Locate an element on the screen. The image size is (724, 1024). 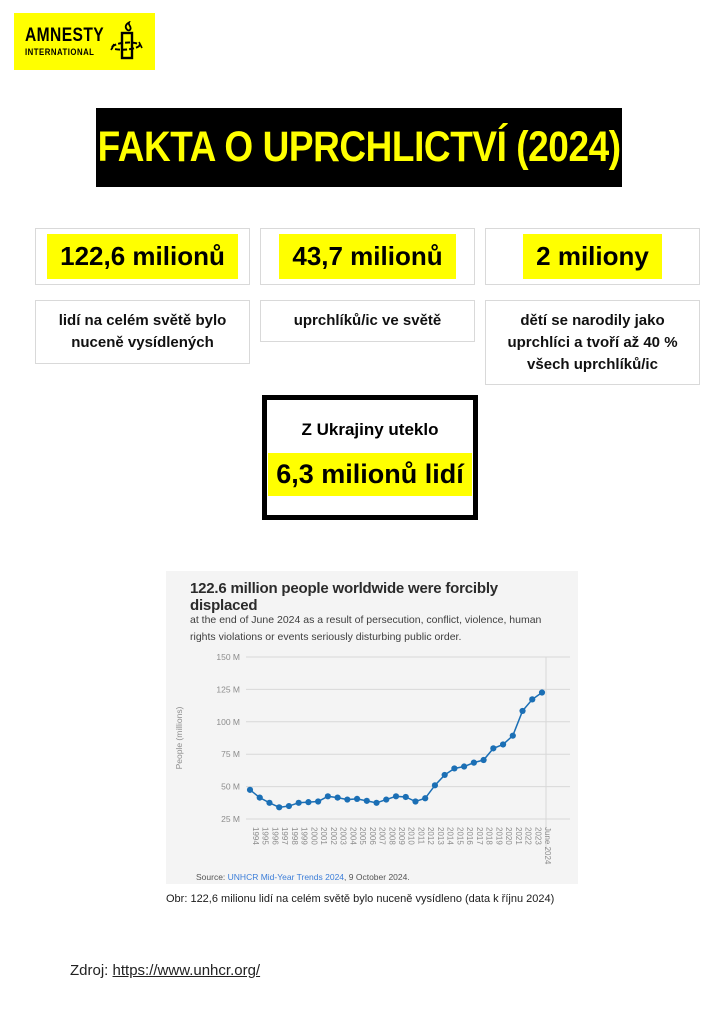
x-tick-label: 2017 is located at coordinates (479, 836).